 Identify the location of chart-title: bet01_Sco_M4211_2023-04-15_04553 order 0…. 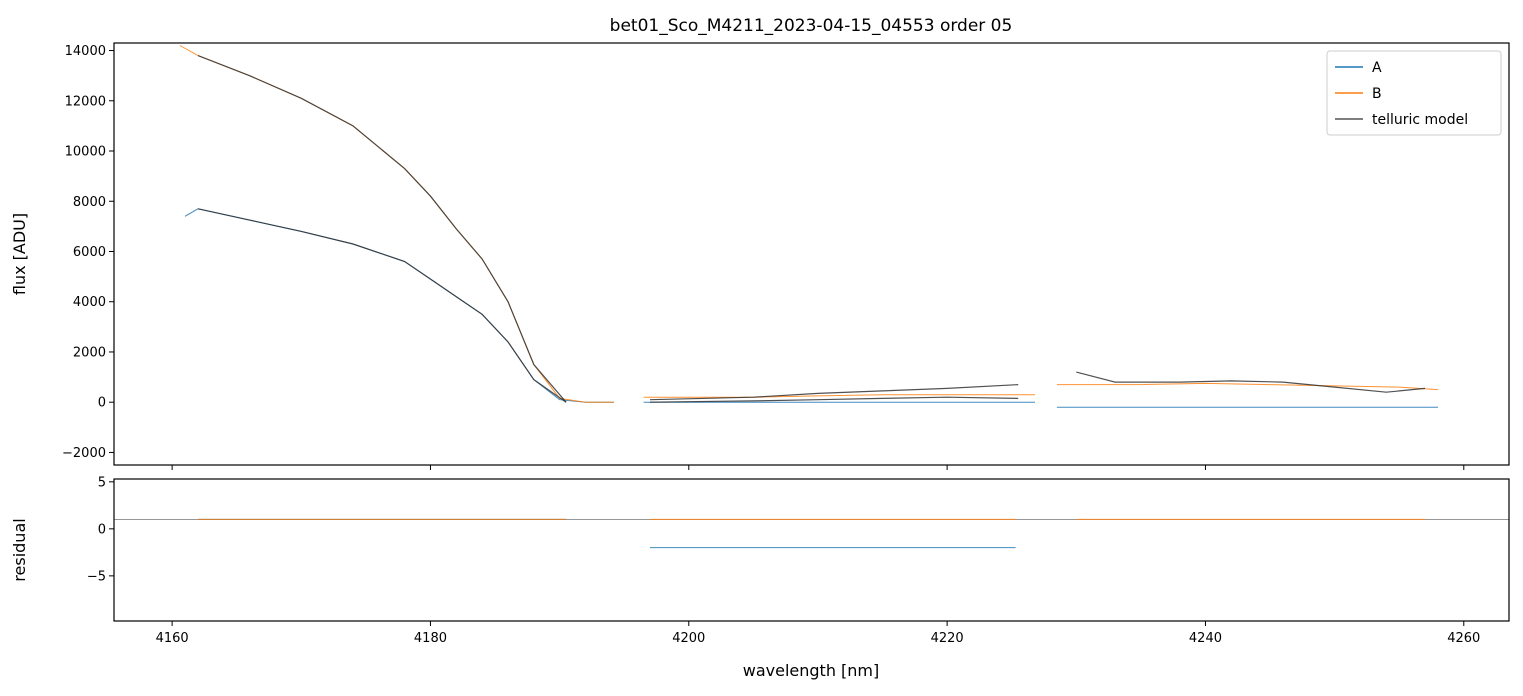
(811, 26).